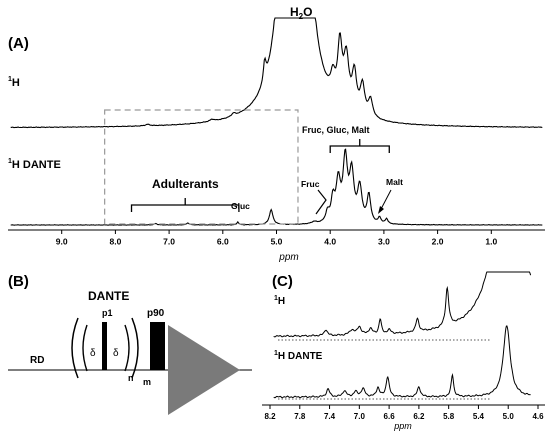 The image size is (550, 434). What do you see at coordinates (135, 348) in the screenshot?
I see `outer-bracket-right` at bounding box center [135, 348].